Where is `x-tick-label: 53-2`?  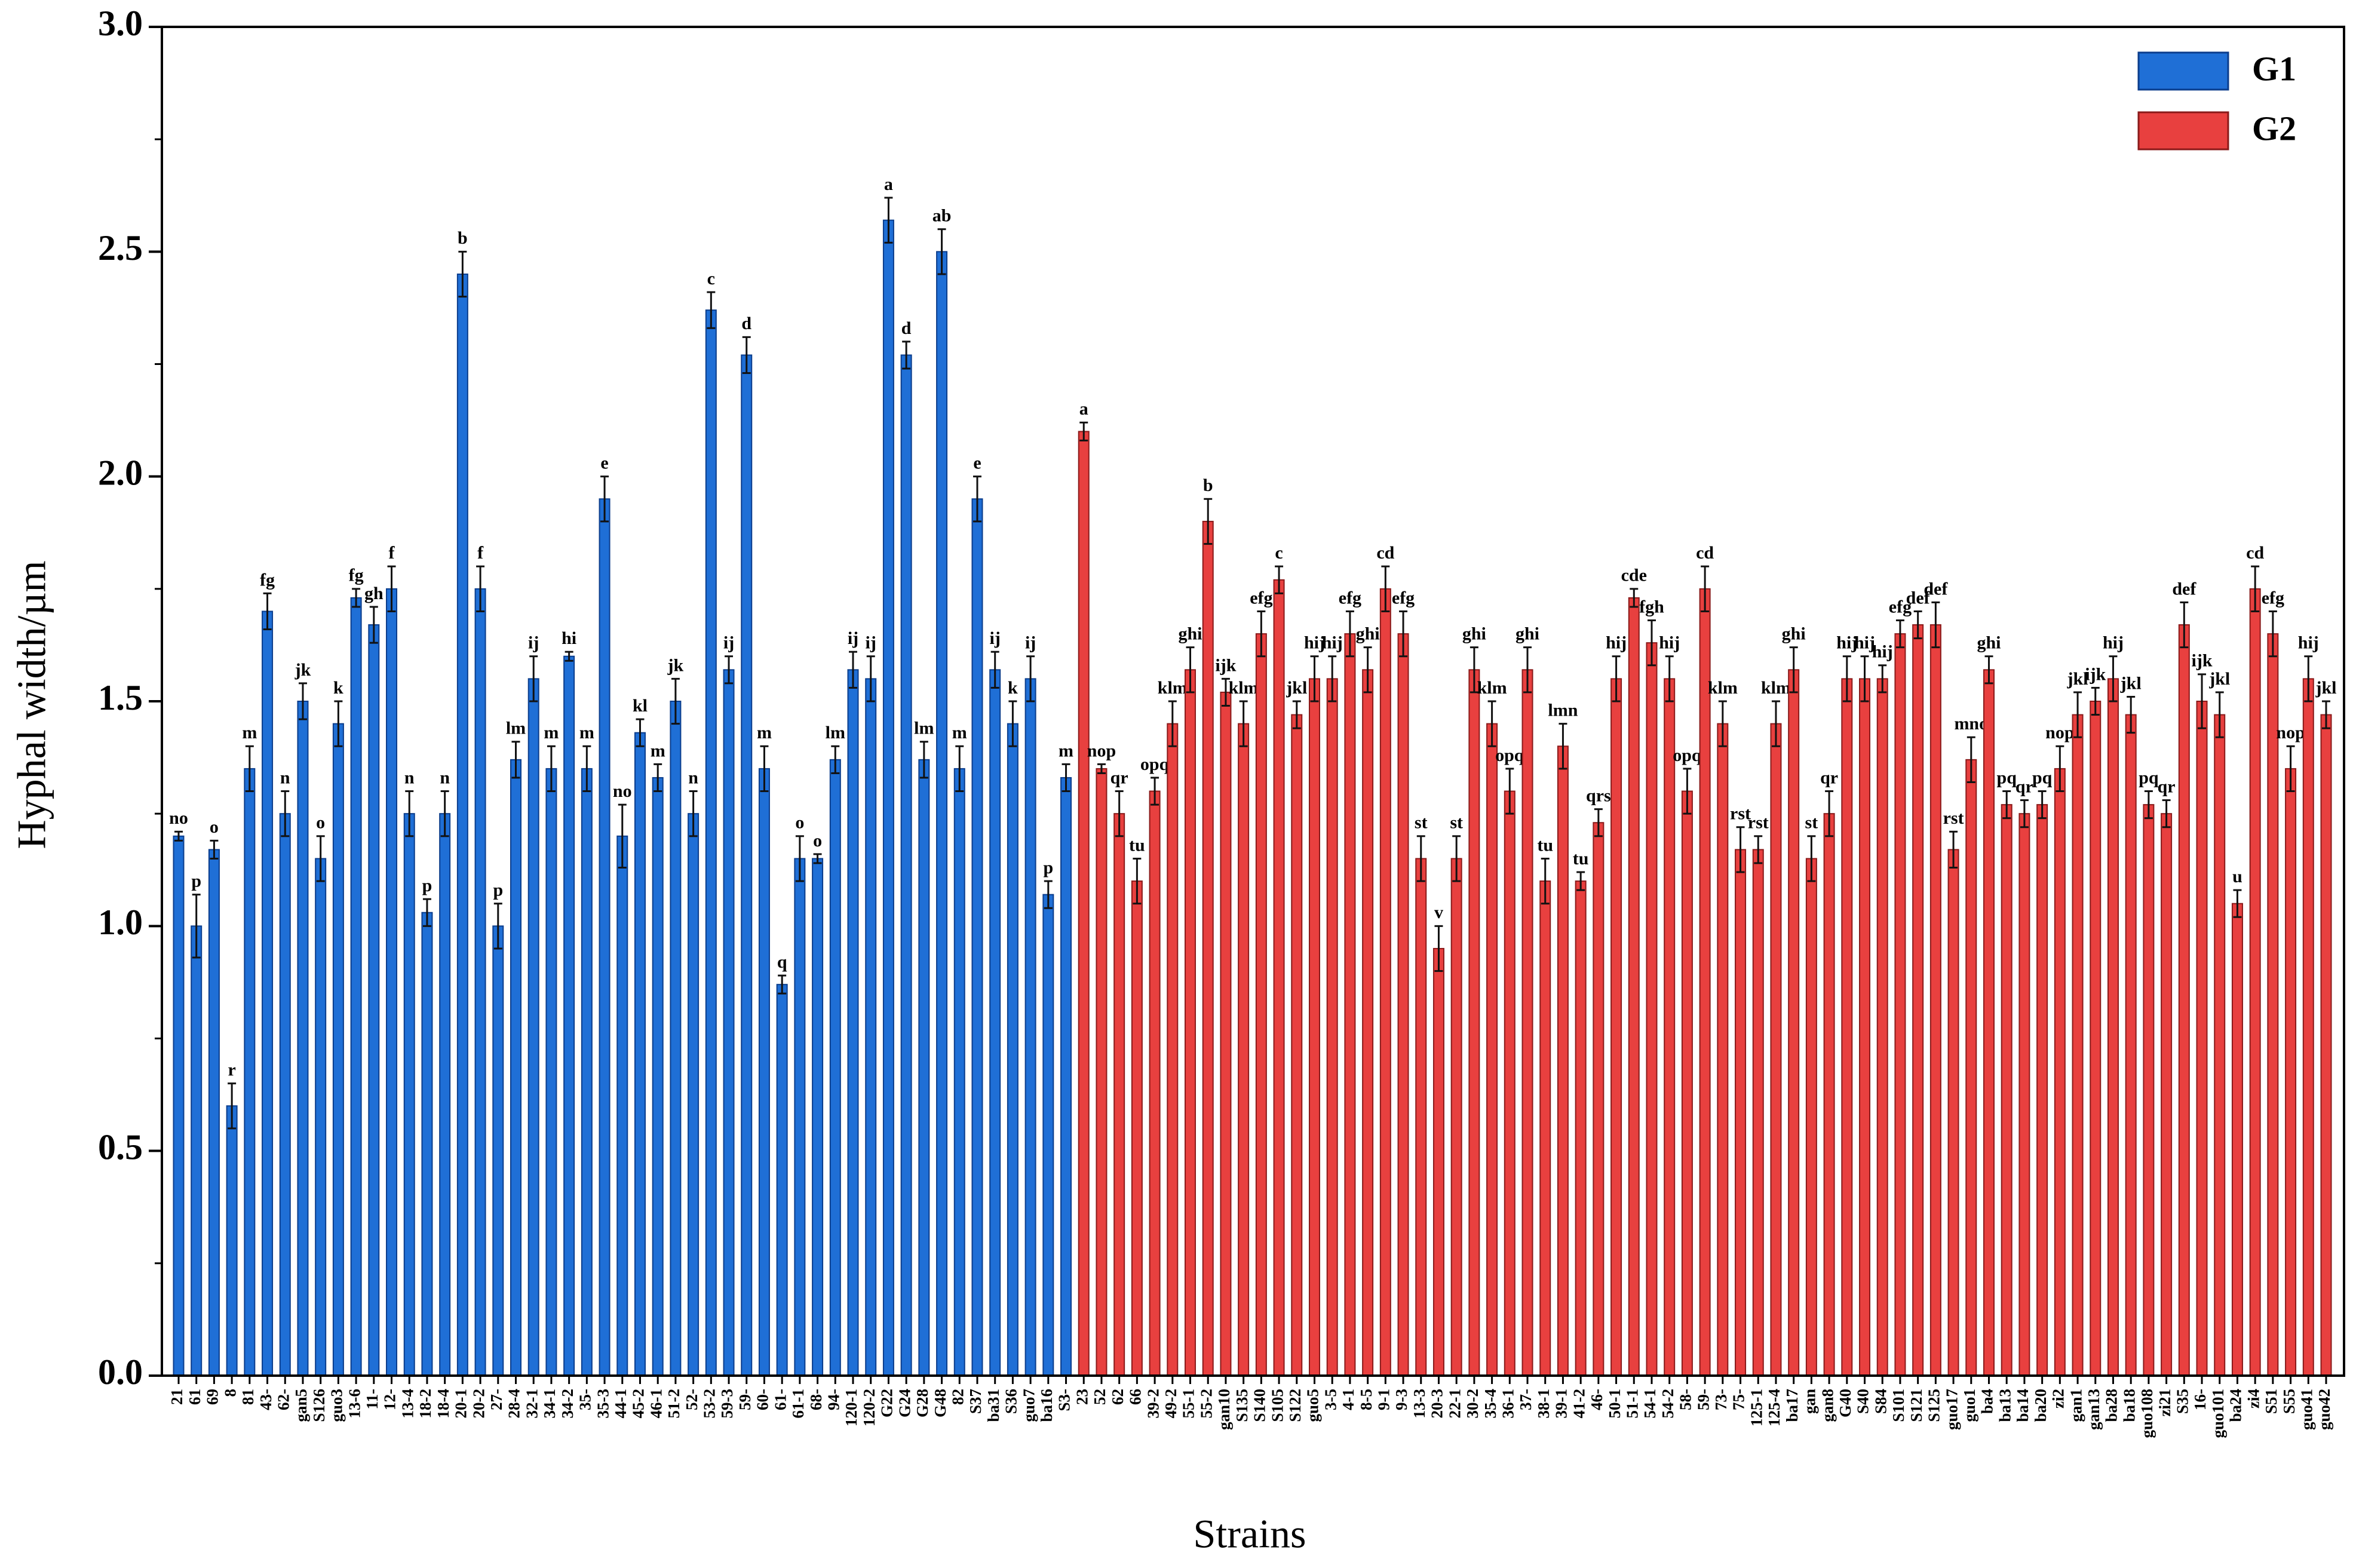
x-tick-label: 53-2 is located at coordinates (710, 1404).